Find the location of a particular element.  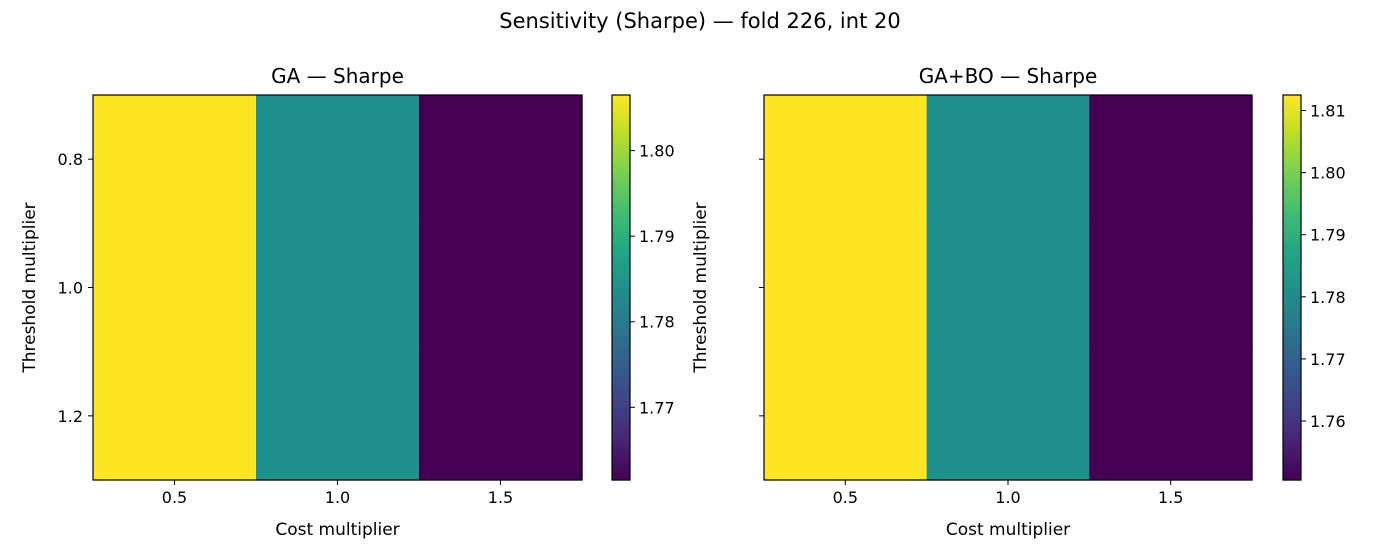

figure-suptitle: Sensitivity (Sharpe) — fold 226, int 20 is located at coordinates (699, 21).